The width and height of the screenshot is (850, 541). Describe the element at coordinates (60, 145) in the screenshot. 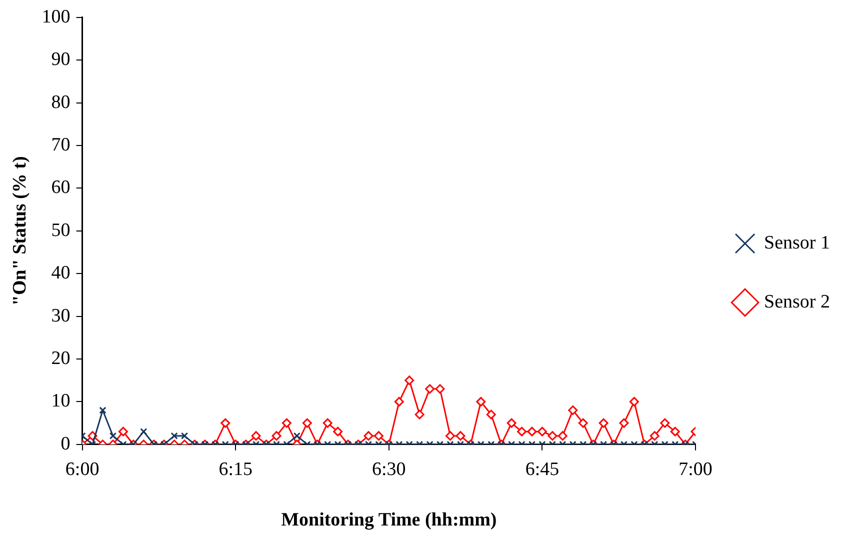

I see `y-tick-label: 70` at that location.